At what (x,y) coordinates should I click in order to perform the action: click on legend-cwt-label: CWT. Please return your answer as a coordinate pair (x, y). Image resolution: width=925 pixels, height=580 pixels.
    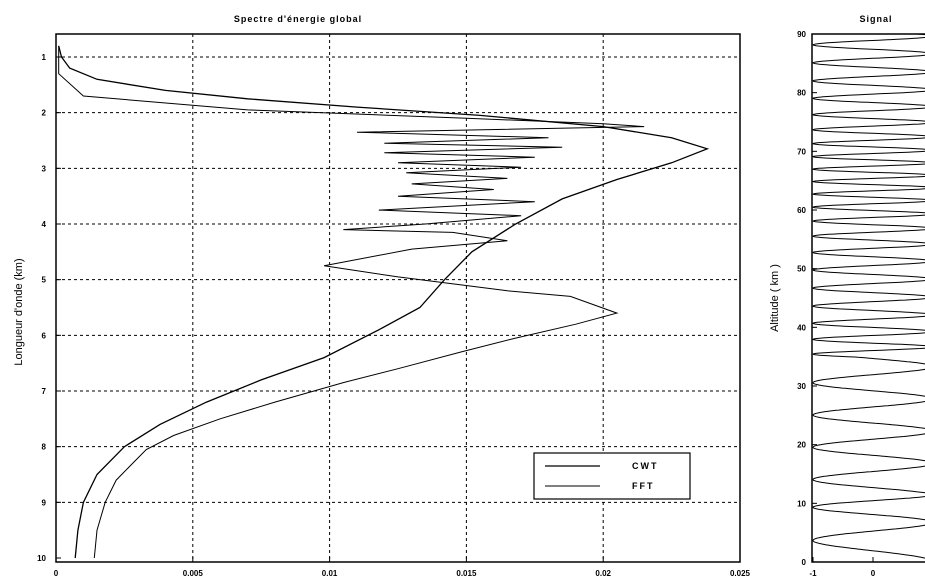
    Looking at the image, I should click on (645, 466).